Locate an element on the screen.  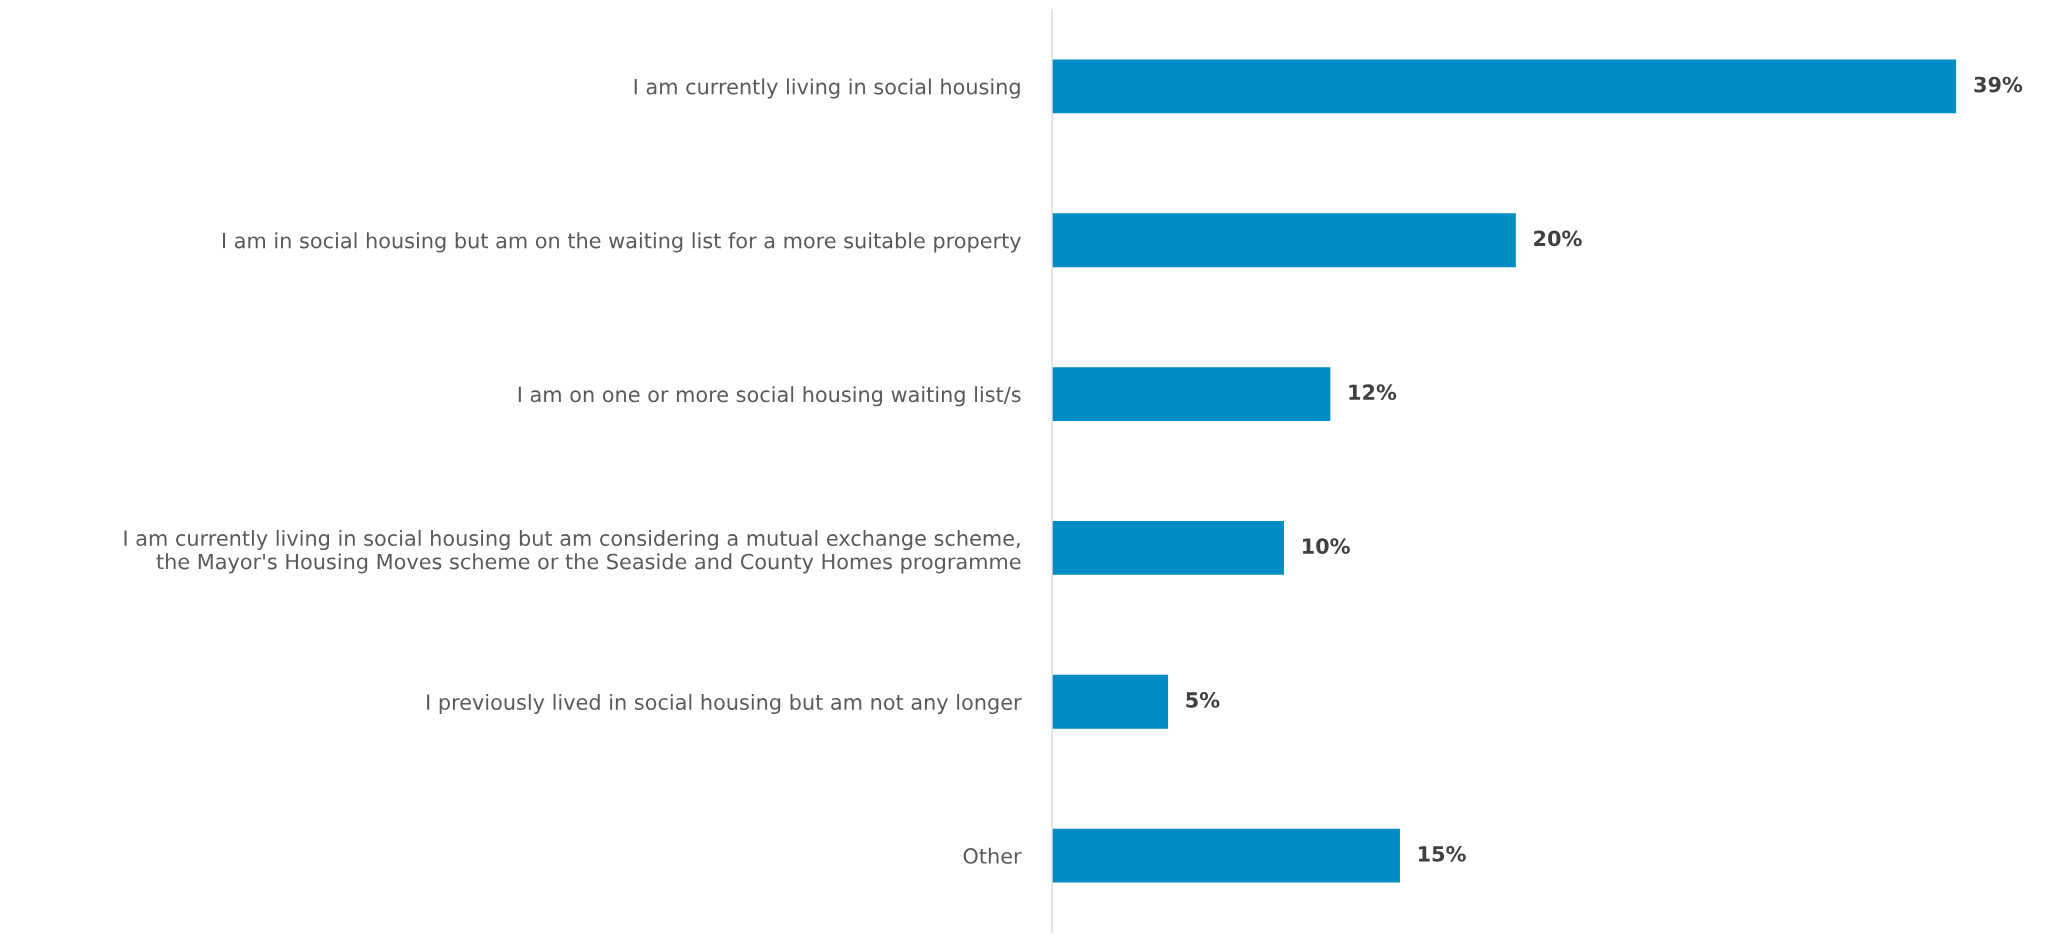
y-tick-label: I am in social housing but am on the waiting list for a more suitable property is located at coordinates (621, 242).